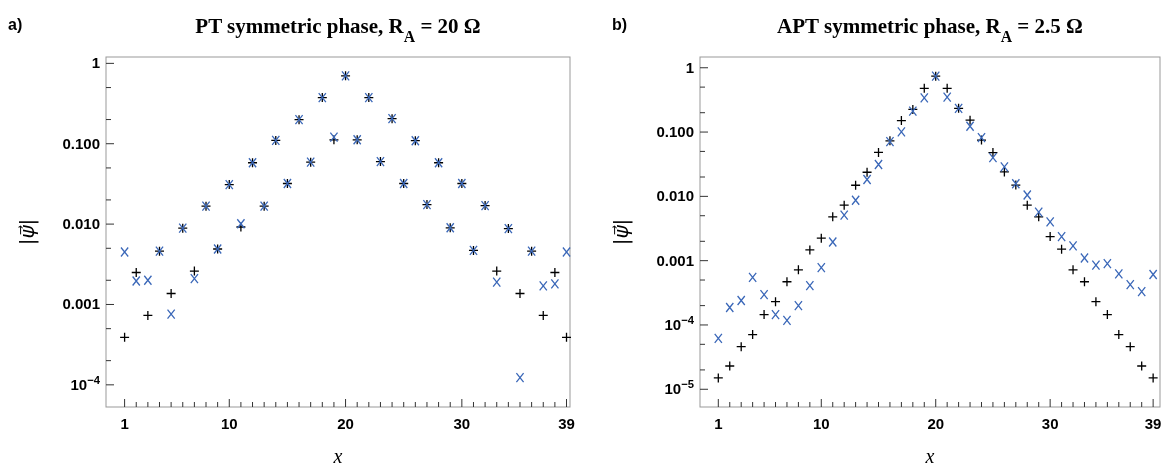 The width and height of the screenshot is (1171, 473). Describe the element at coordinates (15, 24) in the screenshot. I see `text: a)` at that location.